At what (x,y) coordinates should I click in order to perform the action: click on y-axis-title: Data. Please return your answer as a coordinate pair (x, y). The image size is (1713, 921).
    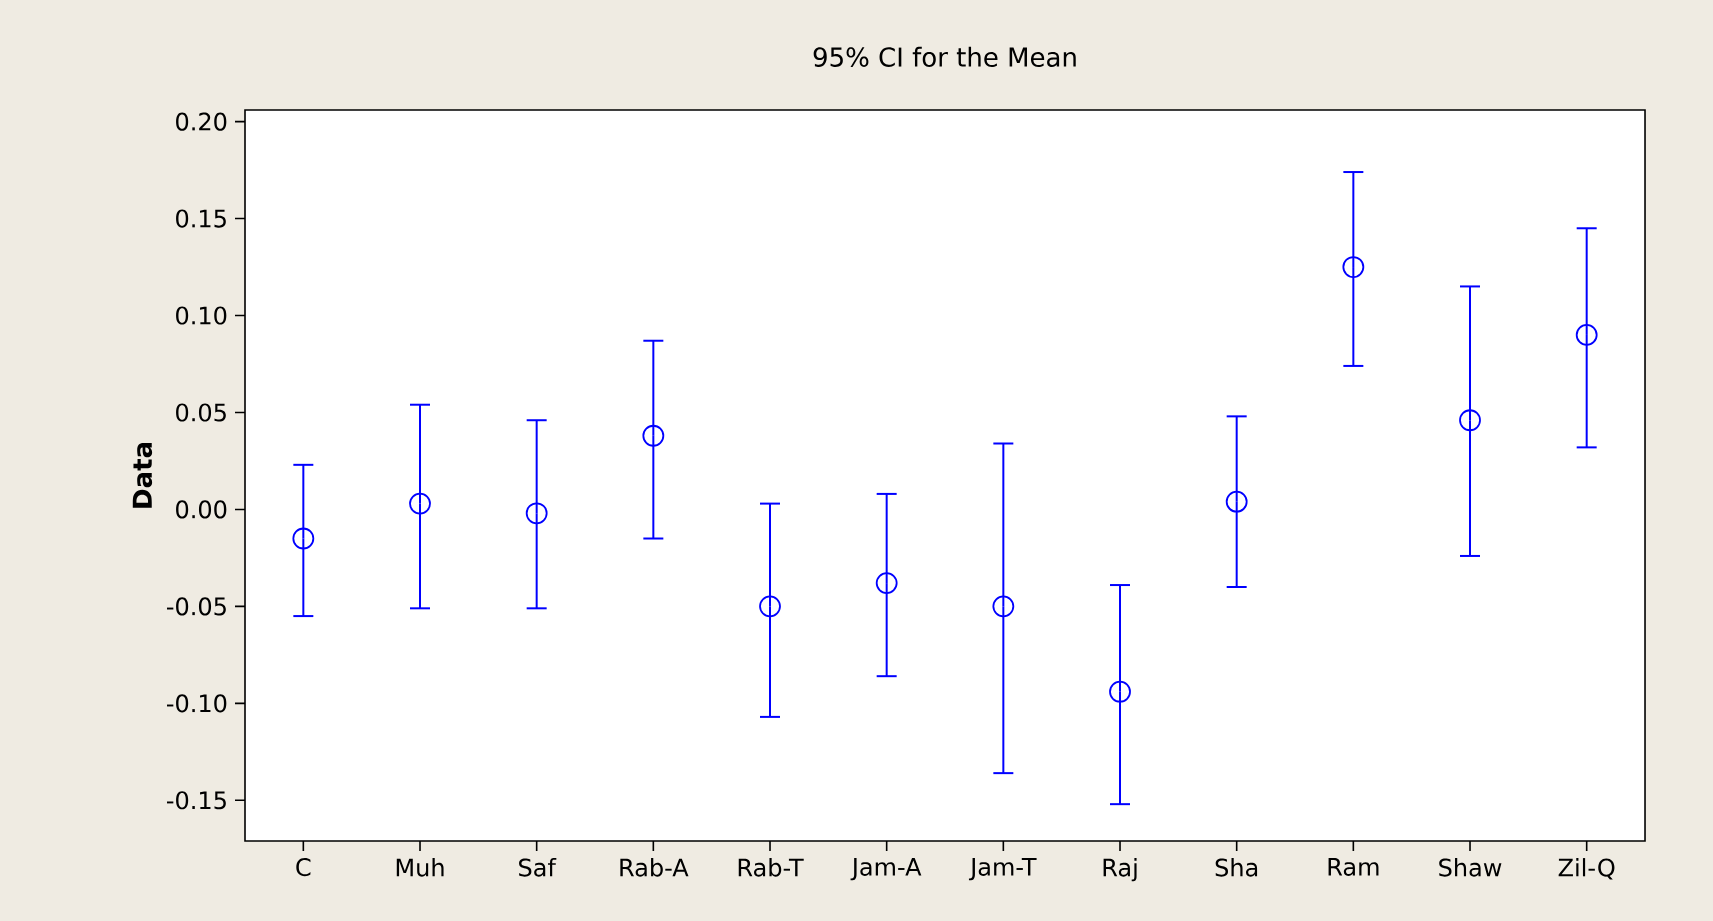
    Looking at the image, I should click on (142, 475).